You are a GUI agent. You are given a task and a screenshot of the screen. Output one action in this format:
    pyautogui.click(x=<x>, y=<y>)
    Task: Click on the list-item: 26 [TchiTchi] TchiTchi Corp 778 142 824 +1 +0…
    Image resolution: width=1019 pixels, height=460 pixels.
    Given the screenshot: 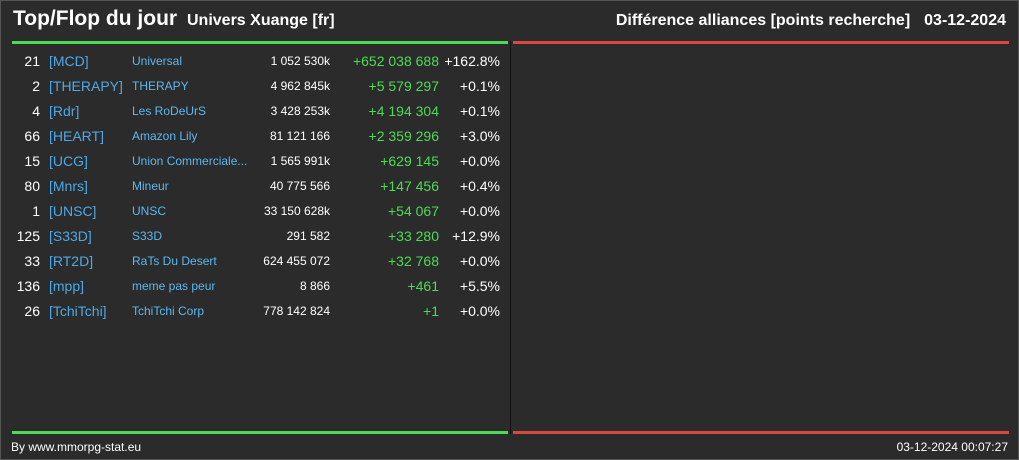 What is the action you would take?
    pyautogui.click(x=260, y=311)
    